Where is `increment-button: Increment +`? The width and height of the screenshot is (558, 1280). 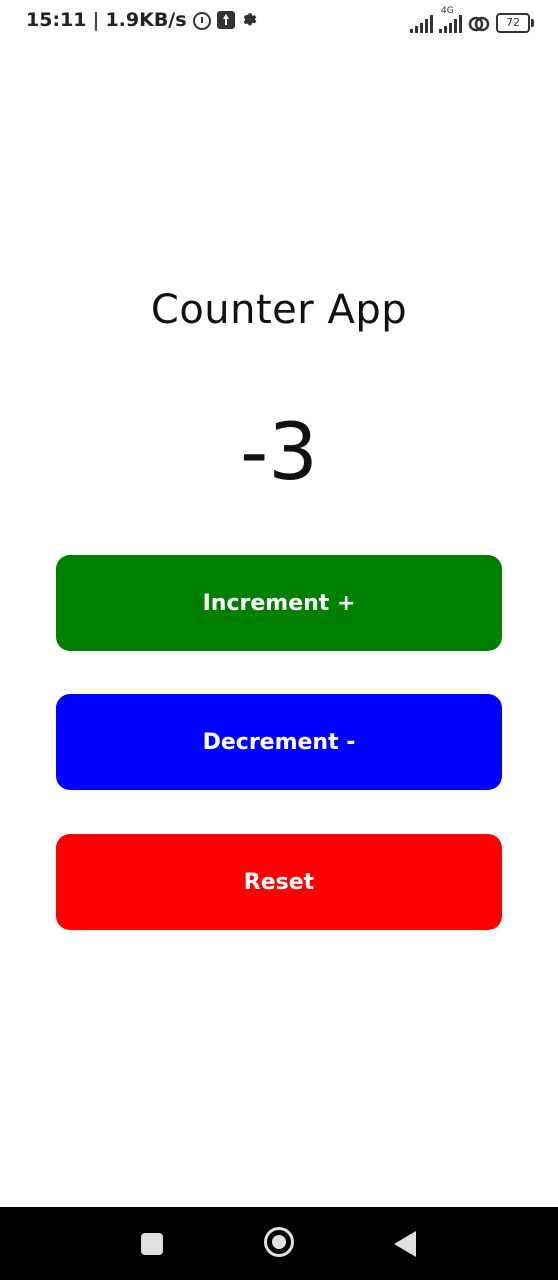
increment-button: Increment + is located at coordinates (279, 603).